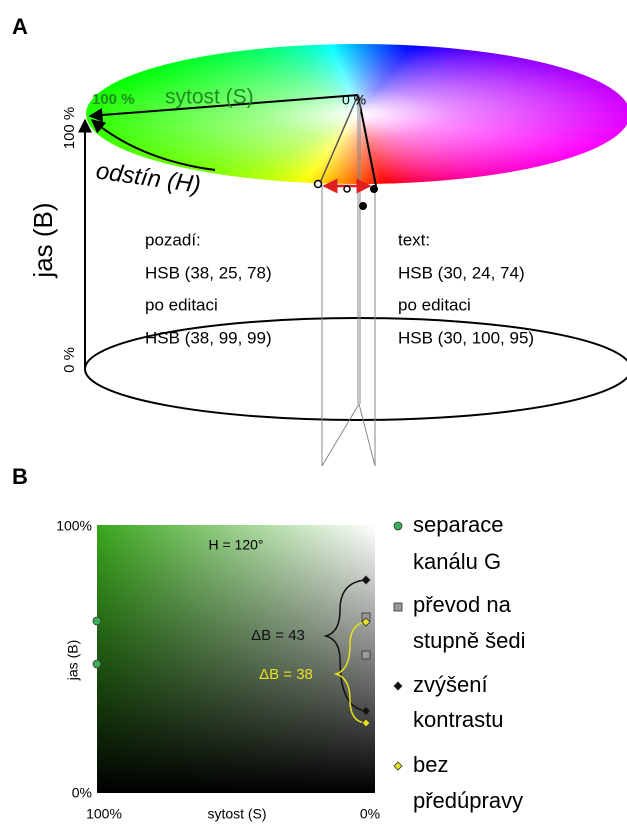 The height and width of the screenshot is (837, 627). Describe the element at coordinates (370, 814) in the screenshot. I see `x-label: 0%` at that location.